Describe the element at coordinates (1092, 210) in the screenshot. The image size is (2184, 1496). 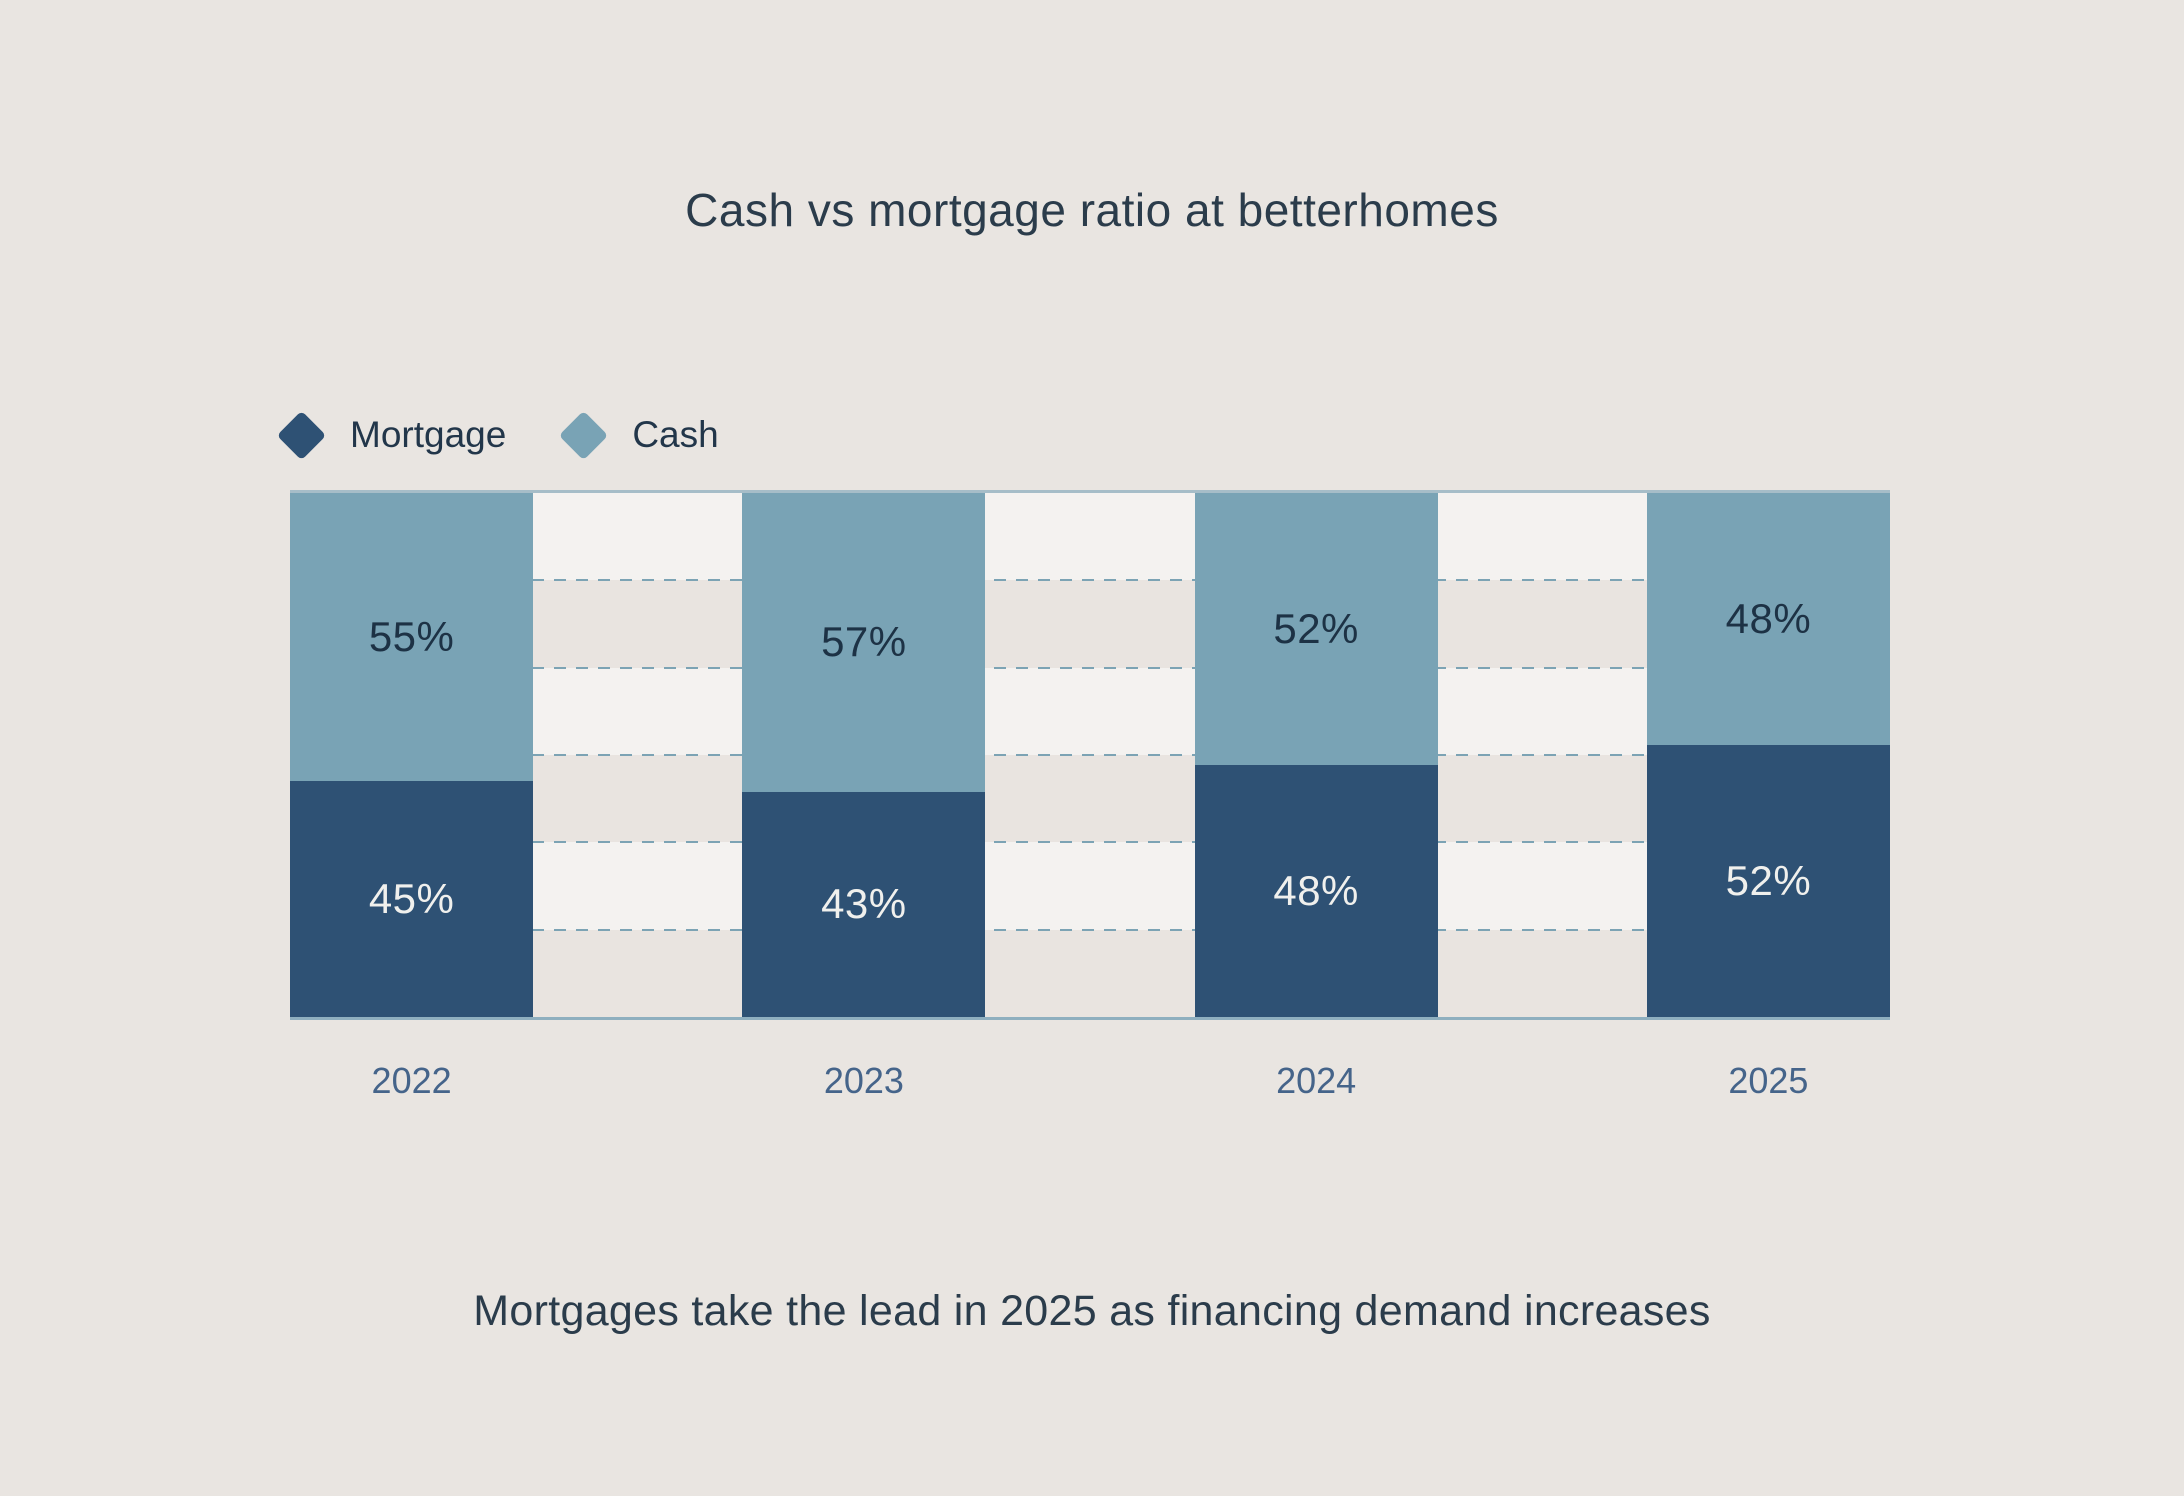
I see `chart-title: Cash vs mortgage ratio at betterhomes` at that location.